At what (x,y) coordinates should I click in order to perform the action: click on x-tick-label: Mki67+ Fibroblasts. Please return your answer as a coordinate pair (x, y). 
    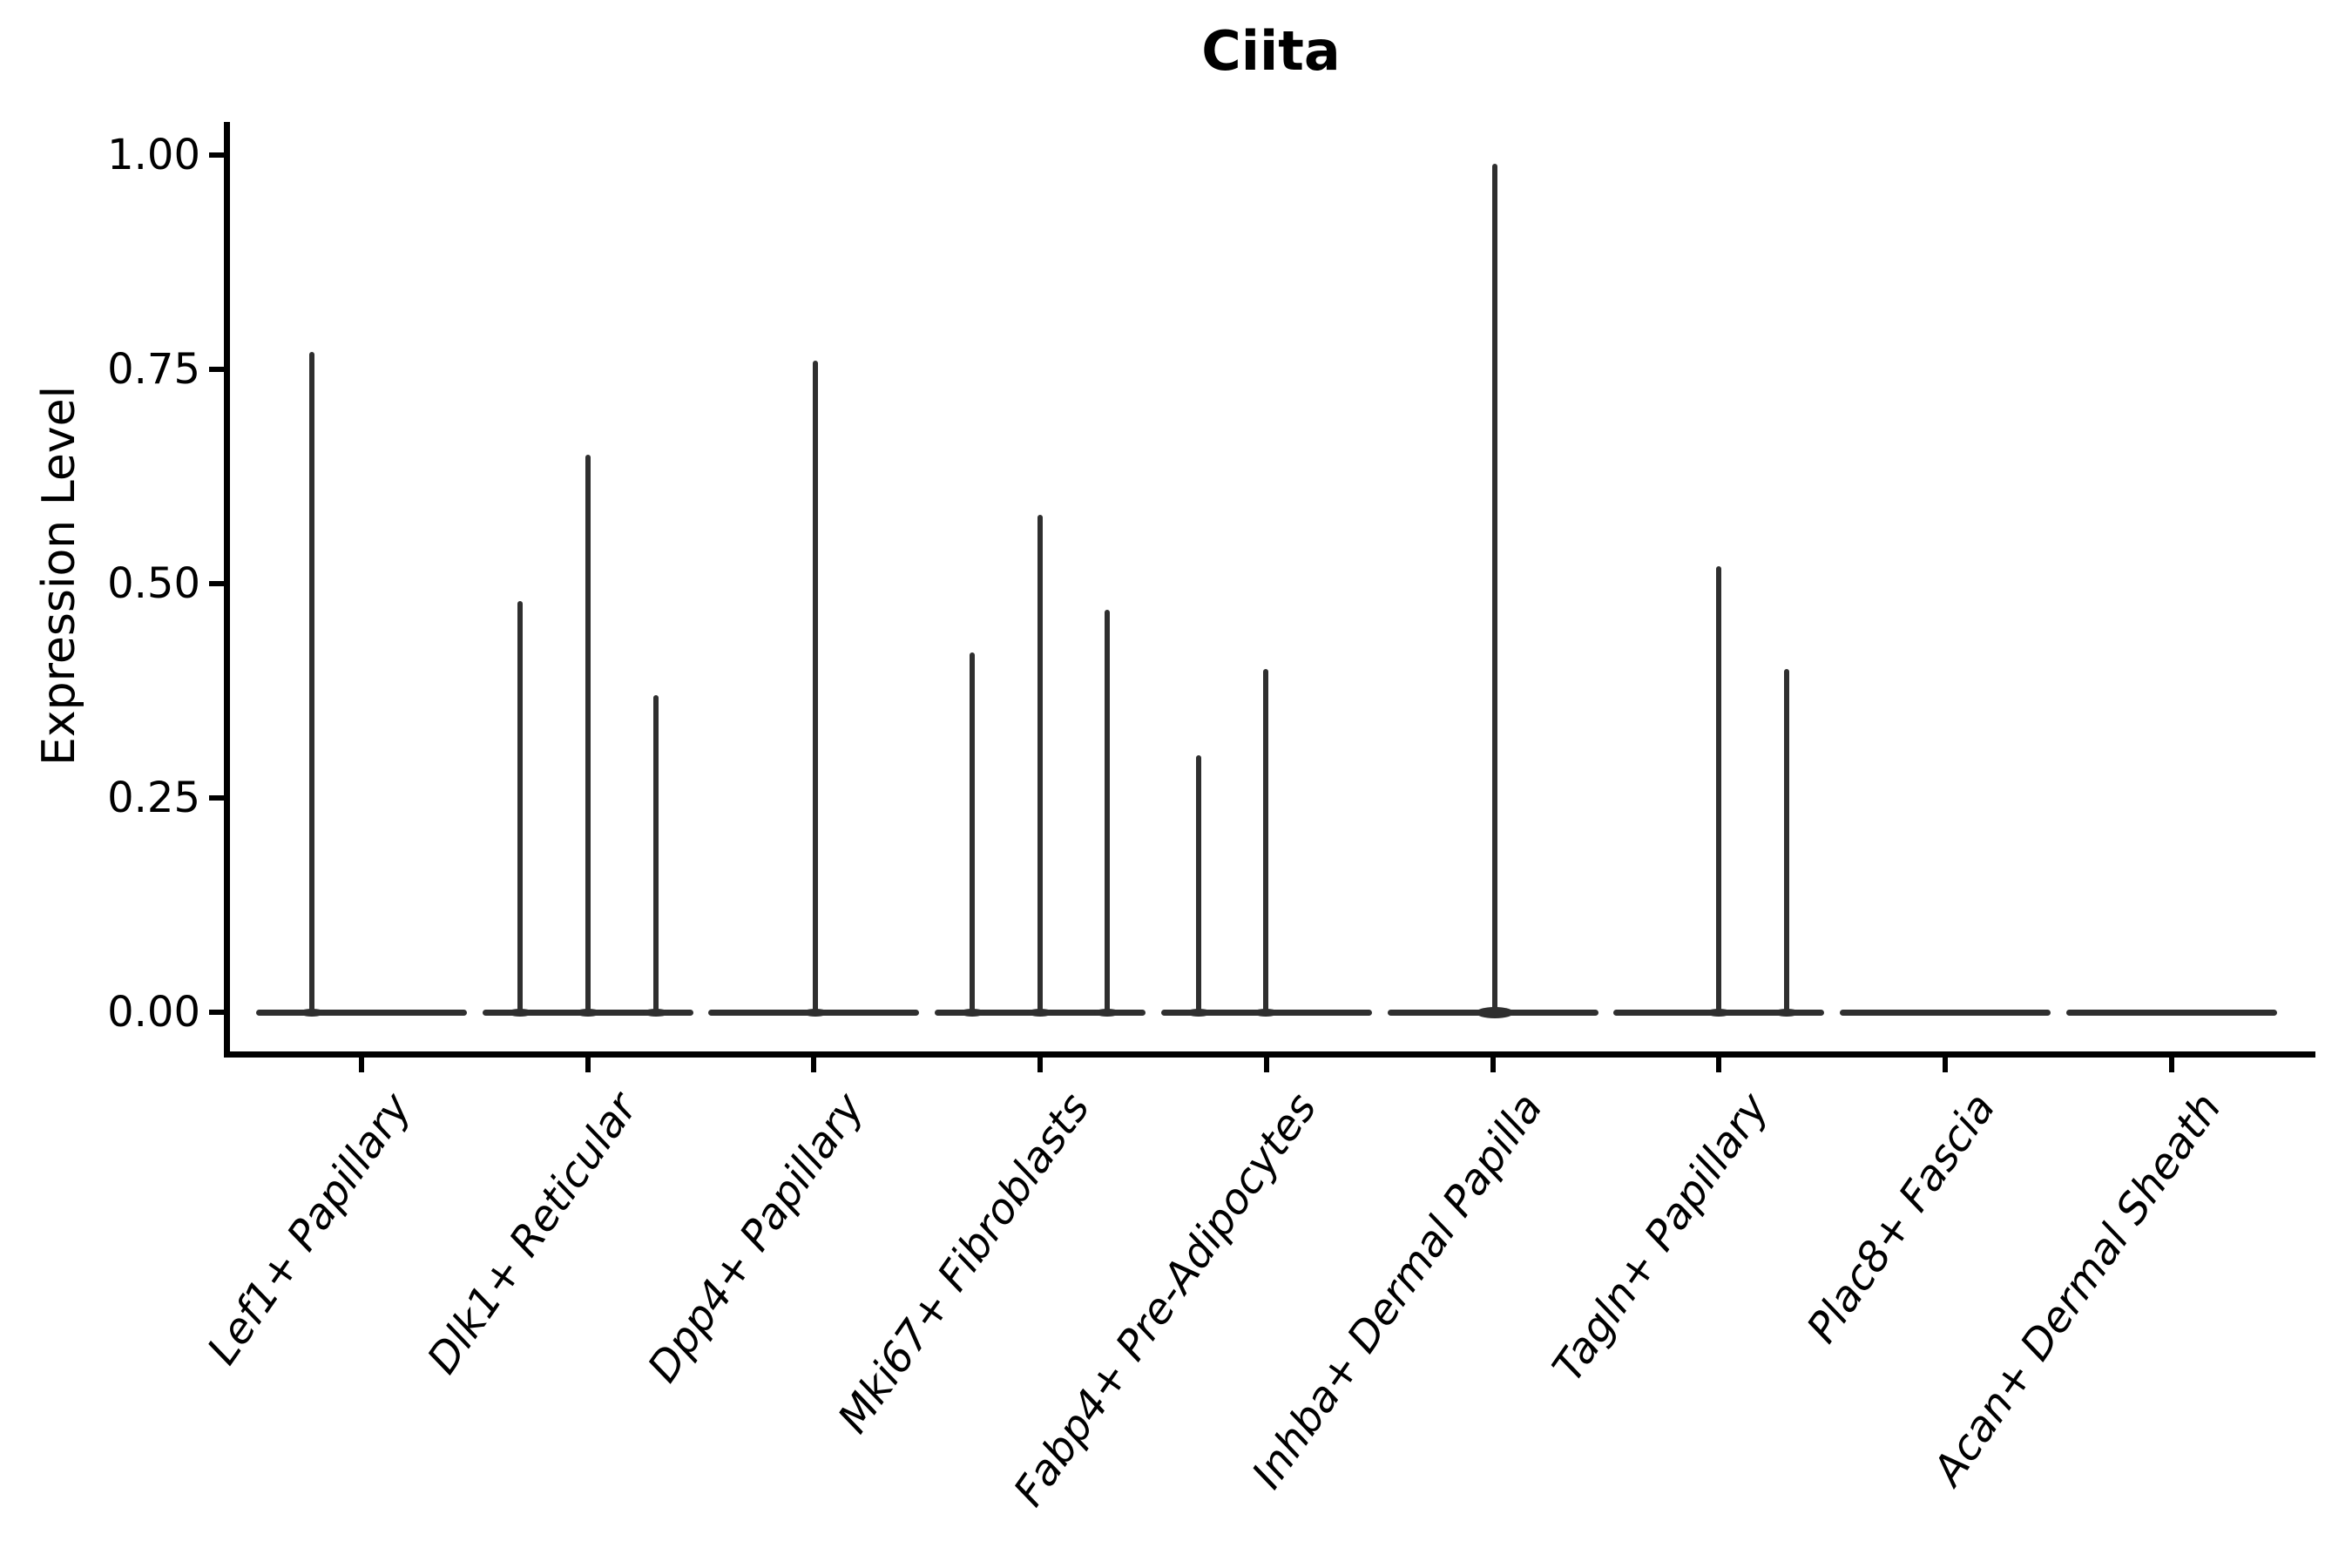
    Looking at the image, I should click on (964, 1263).